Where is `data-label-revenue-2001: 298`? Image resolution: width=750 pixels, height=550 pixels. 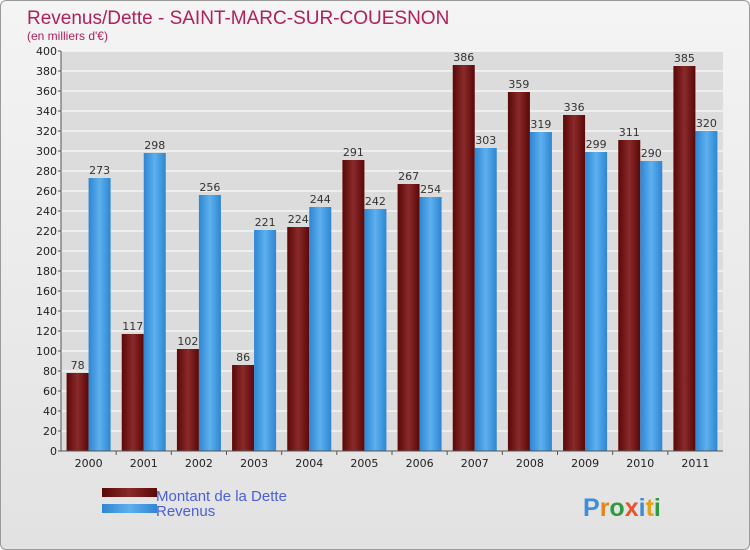 data-label-revenue-2001: 298 is located at coordinates (154, 145).